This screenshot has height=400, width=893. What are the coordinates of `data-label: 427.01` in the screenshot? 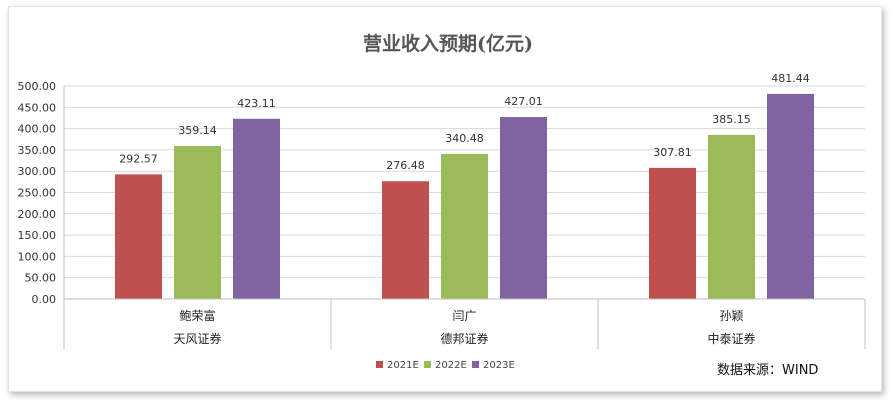 It's located at (523, 101).